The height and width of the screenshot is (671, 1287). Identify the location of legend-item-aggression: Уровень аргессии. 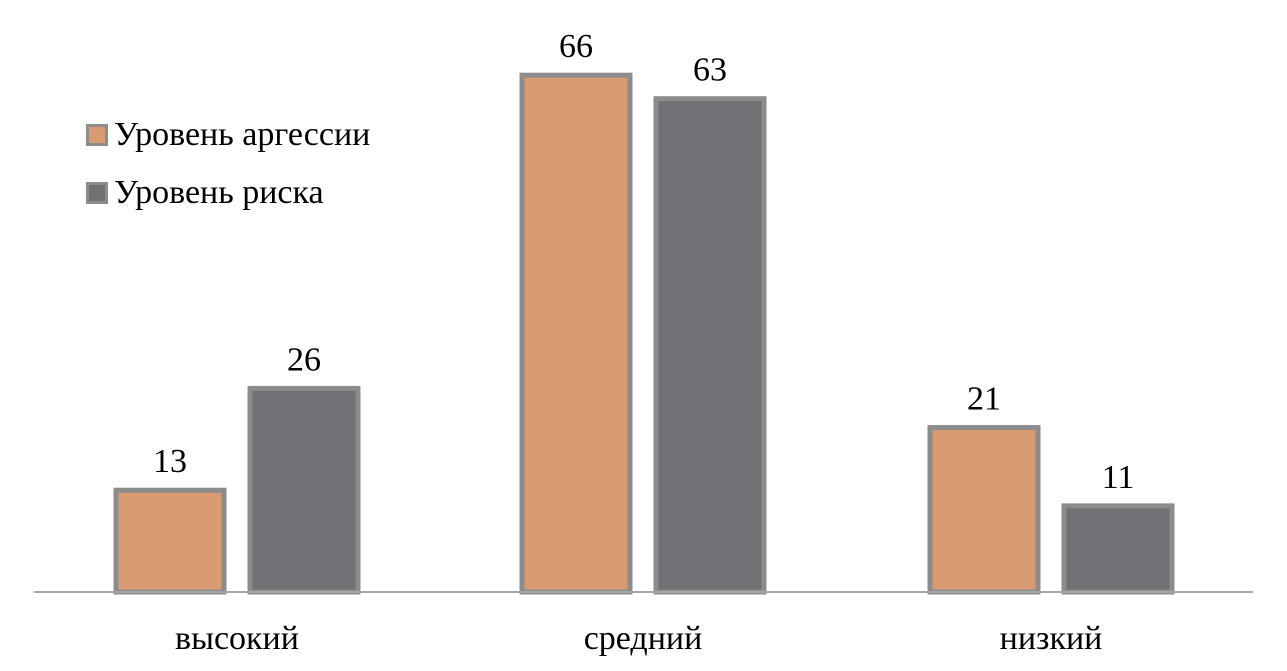
(228, 135).